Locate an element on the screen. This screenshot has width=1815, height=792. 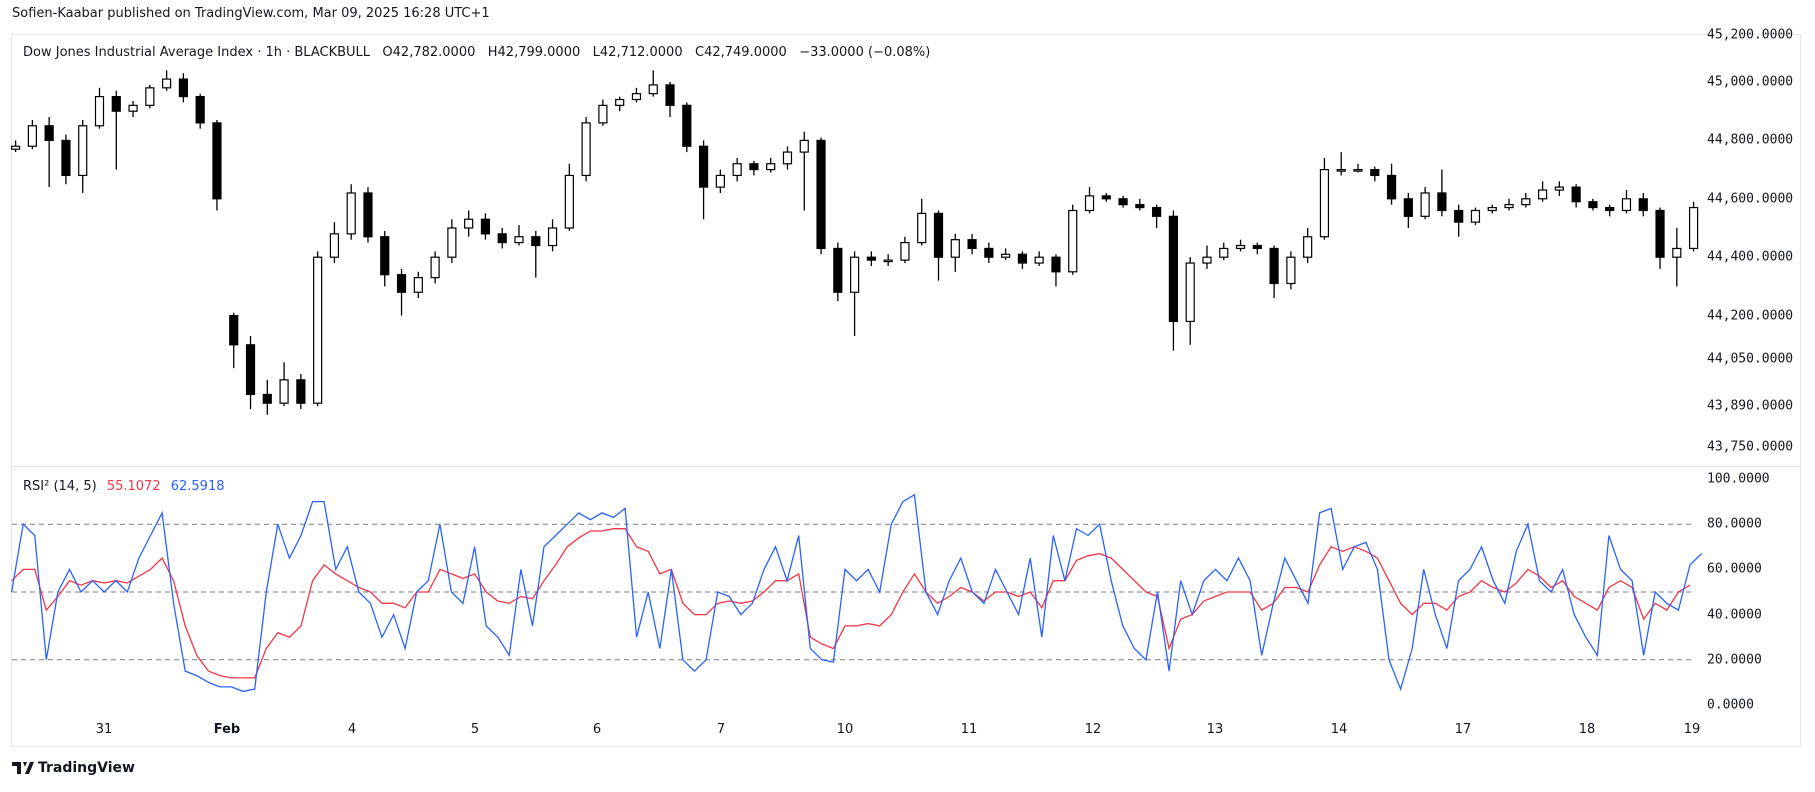
low-value: L42,712.0000 is located at coordinates (637, 52).